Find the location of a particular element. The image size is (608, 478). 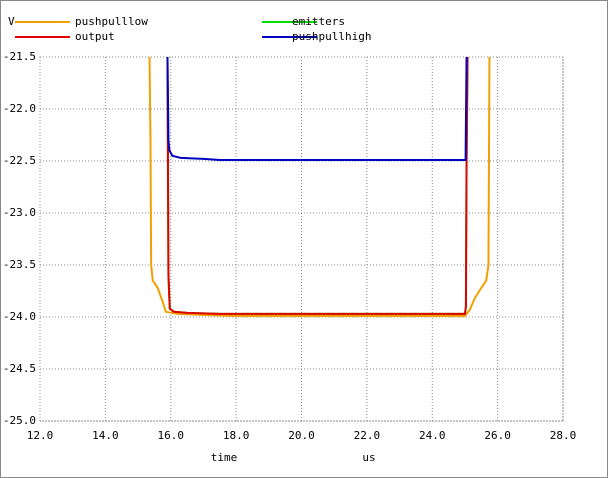

x-axis-label: time is located at coordinates (224, 457).